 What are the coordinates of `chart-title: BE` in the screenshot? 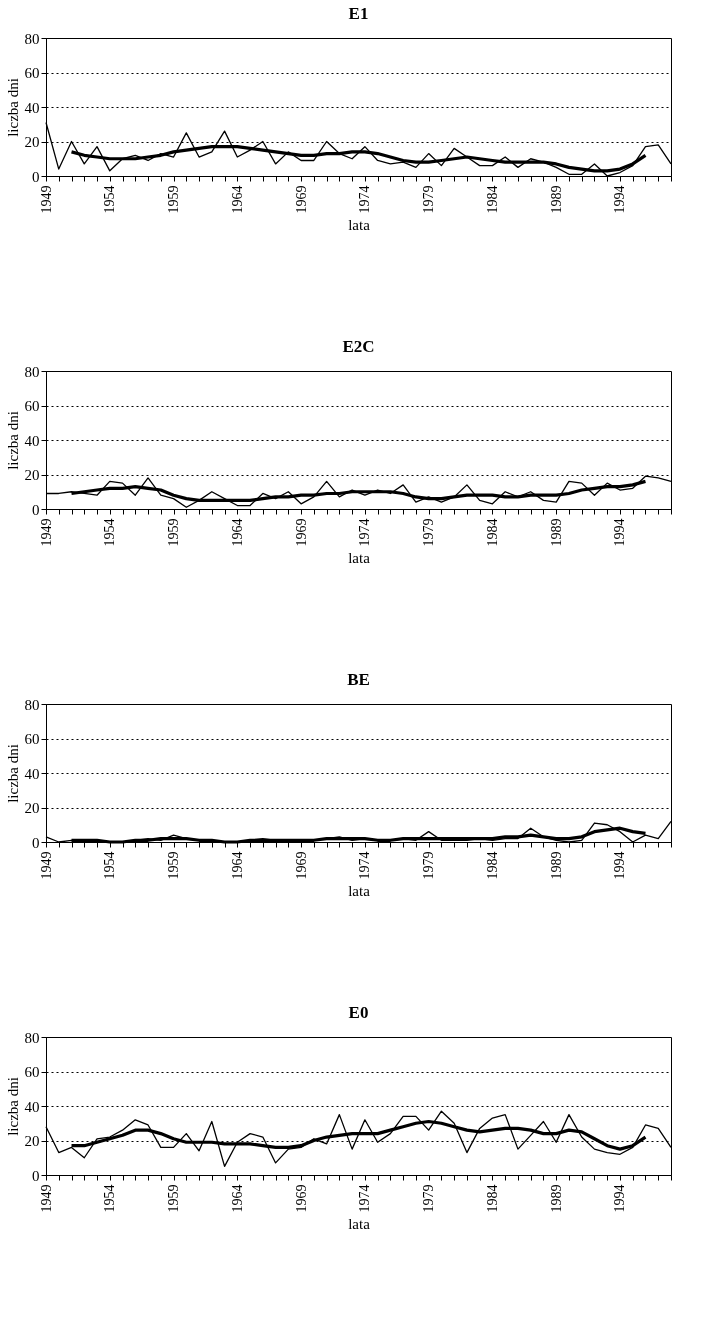 It's located at (358, 679).